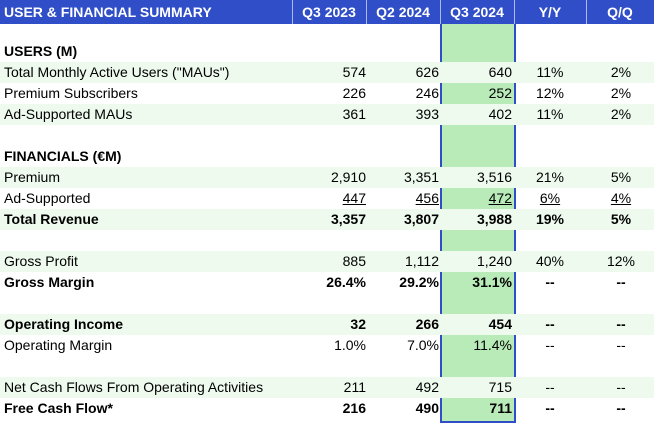 This screenshot has width=654, height=423. Describe the element at coordinates (494, 219) in the screenshot. I see `cell-q3-2024: 3,988` at that location.